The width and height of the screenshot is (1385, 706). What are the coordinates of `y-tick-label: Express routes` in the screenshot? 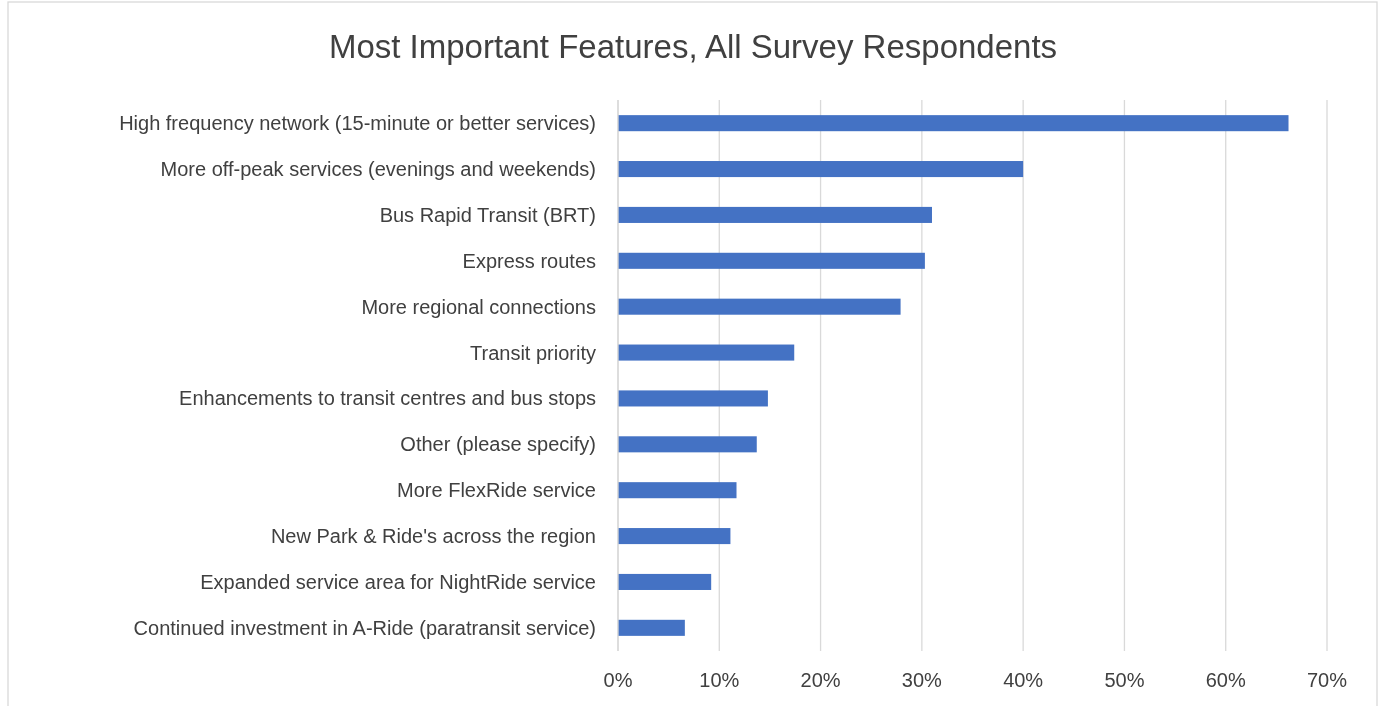 It's located at (529, 260).